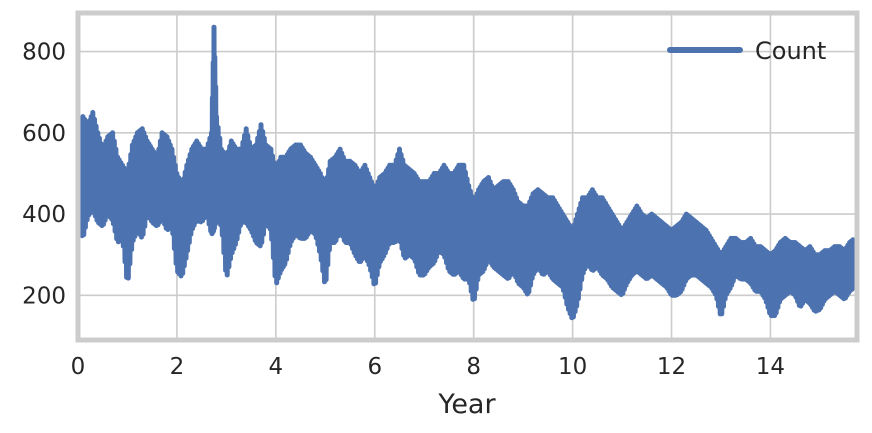  What do you see at coordinates (466, 404) in the screenshot?
I see `x-axis-title: Year` at bounding box center [466, 404].